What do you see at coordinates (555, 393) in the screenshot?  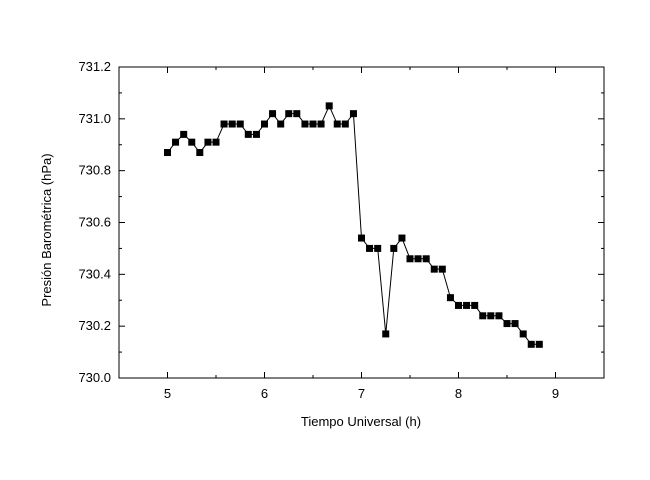 I see `x-tick-label: 9` at bounding box center [555, 393].